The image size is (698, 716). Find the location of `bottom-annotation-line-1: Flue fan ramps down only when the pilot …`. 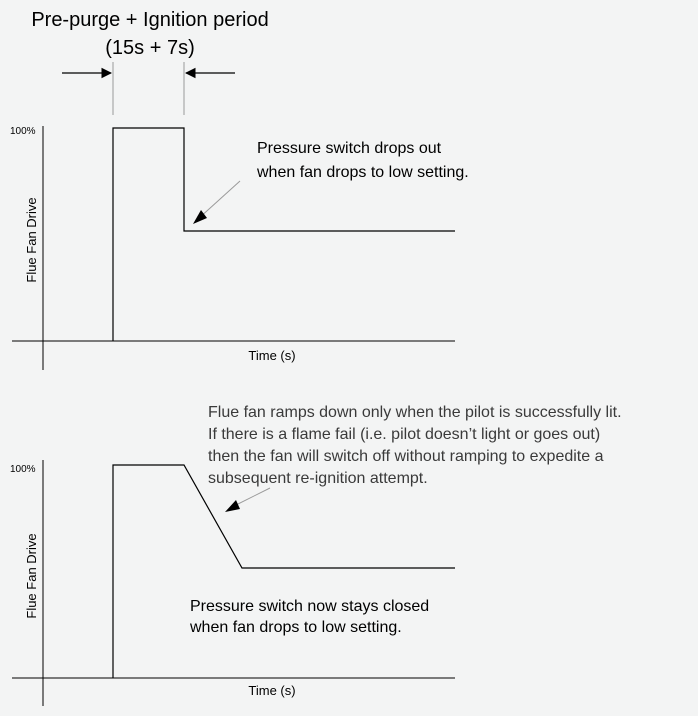

bottom-annotation-line-1: Flue fan ramps down only when the pilot … is located at coordinates (415, 412).